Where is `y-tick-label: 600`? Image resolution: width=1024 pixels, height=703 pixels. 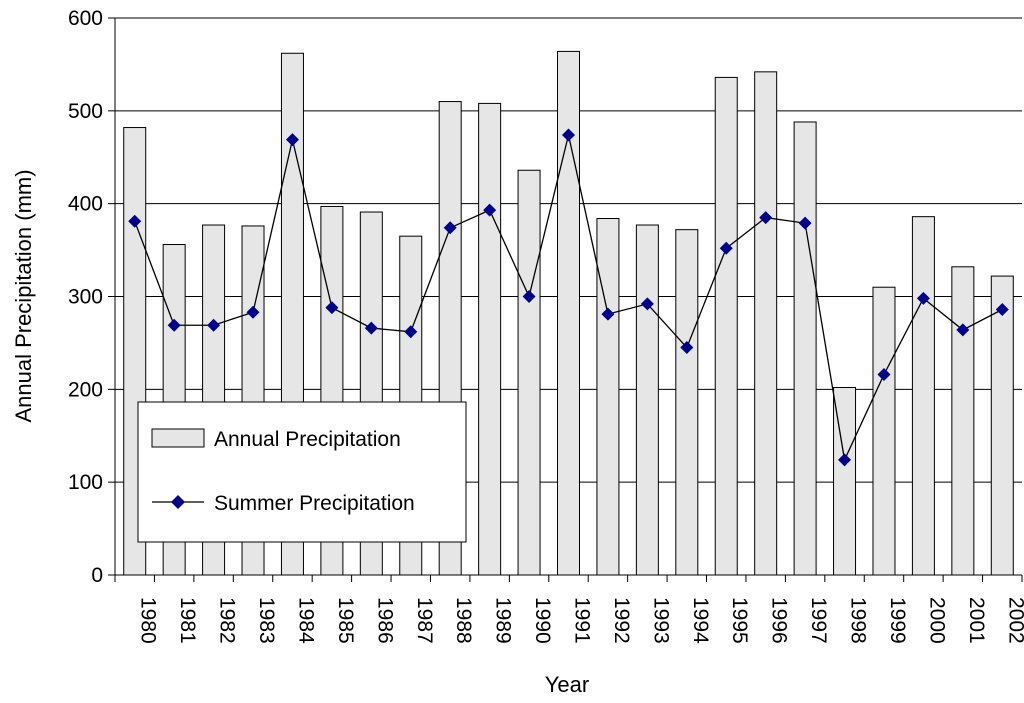
y-tick-label: 600 is located at coordinates (85, 18).